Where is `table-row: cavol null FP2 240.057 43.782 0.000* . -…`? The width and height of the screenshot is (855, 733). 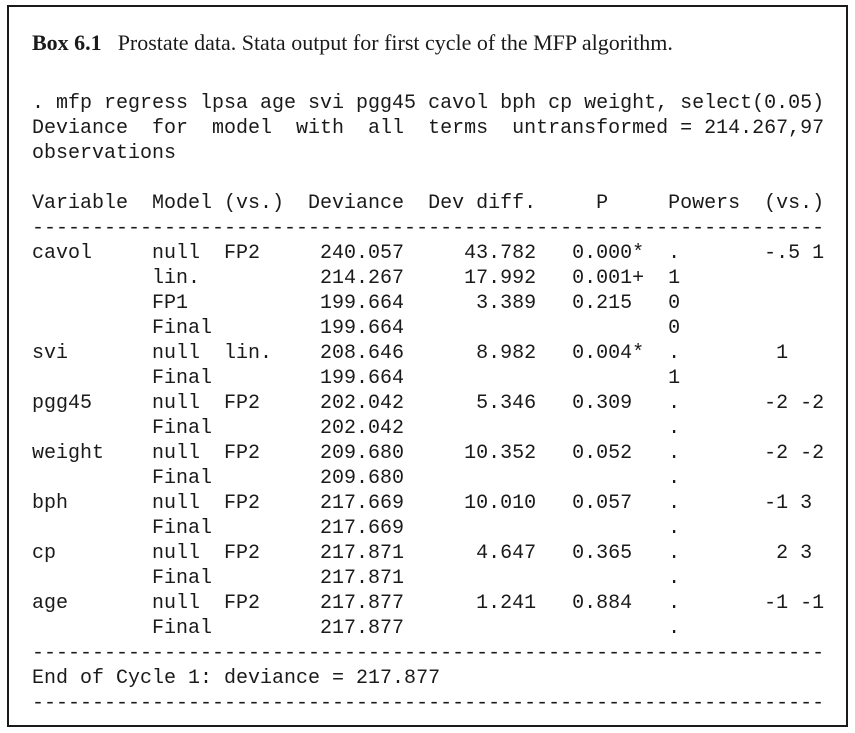
table-row: cavol null FP2 240.057 43.782 0.000* . -… is located at coordinates (428, 253).